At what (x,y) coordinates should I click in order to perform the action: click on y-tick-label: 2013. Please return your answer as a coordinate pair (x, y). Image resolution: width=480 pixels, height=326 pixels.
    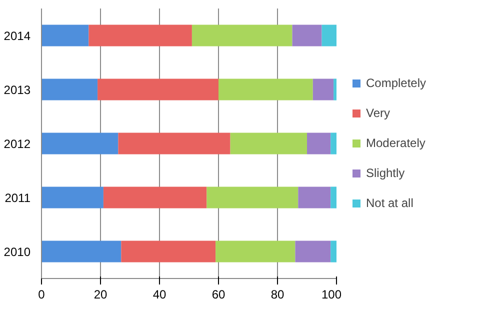
    Looking at the image, I should click on (17, 90).